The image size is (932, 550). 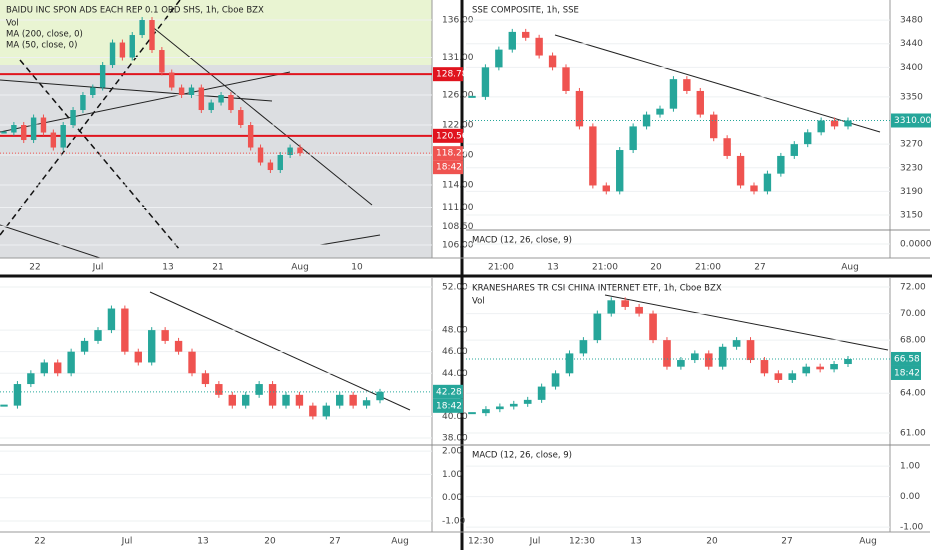 What do you see at coordinates (907, 359) in the screenshot?
I see `price-tag-label: 66.58` at bounding box center [907, 359].